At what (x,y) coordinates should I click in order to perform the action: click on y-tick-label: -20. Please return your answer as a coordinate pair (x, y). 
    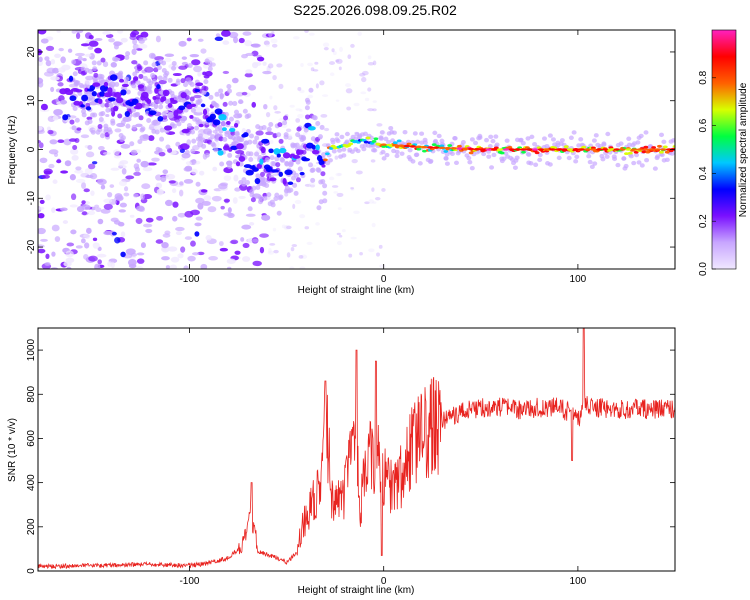
    Looking at the image, I should click on (31, 246).